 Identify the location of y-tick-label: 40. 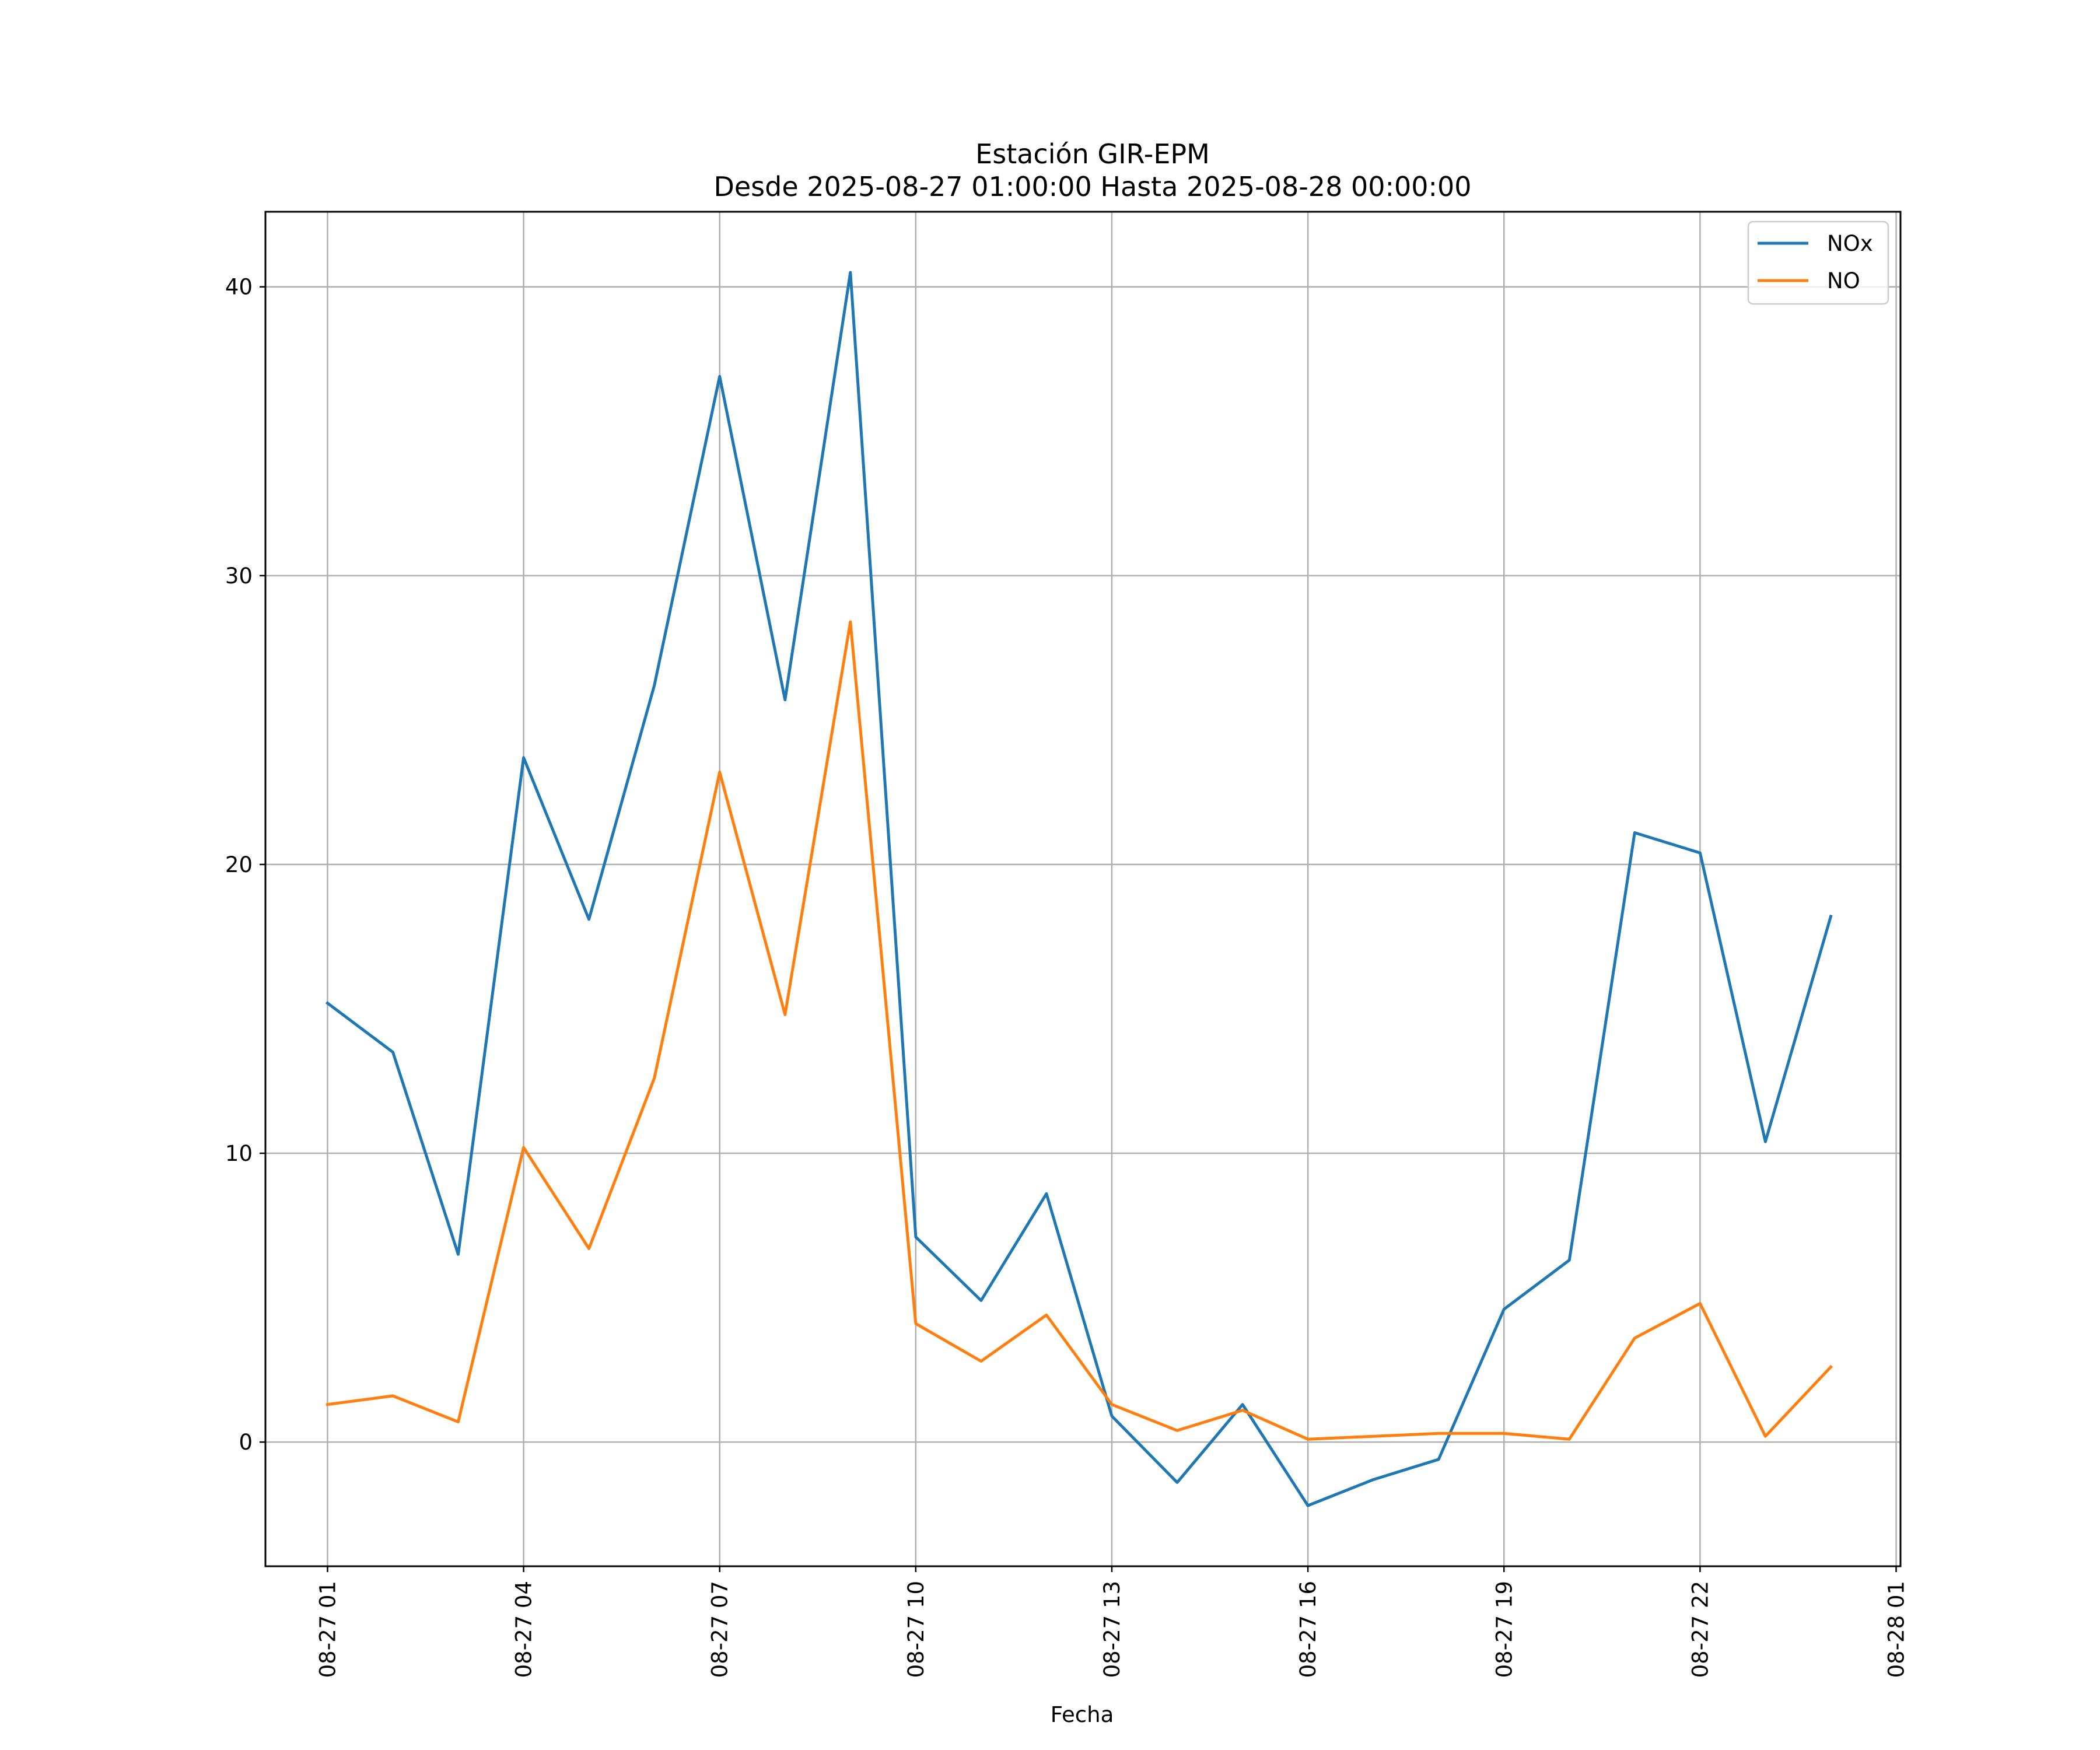
(239, 287).